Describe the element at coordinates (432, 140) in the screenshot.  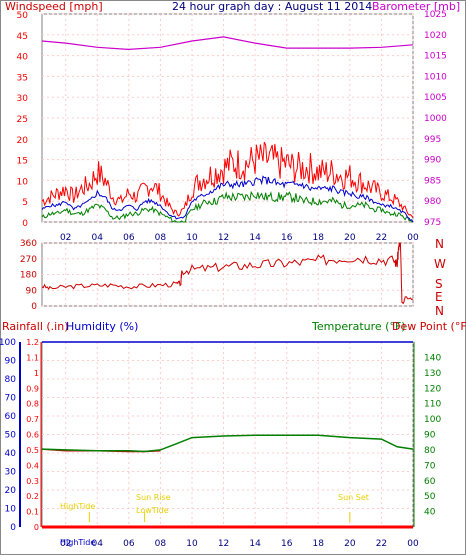
I see `barometer-tick-label: 995` at that location.